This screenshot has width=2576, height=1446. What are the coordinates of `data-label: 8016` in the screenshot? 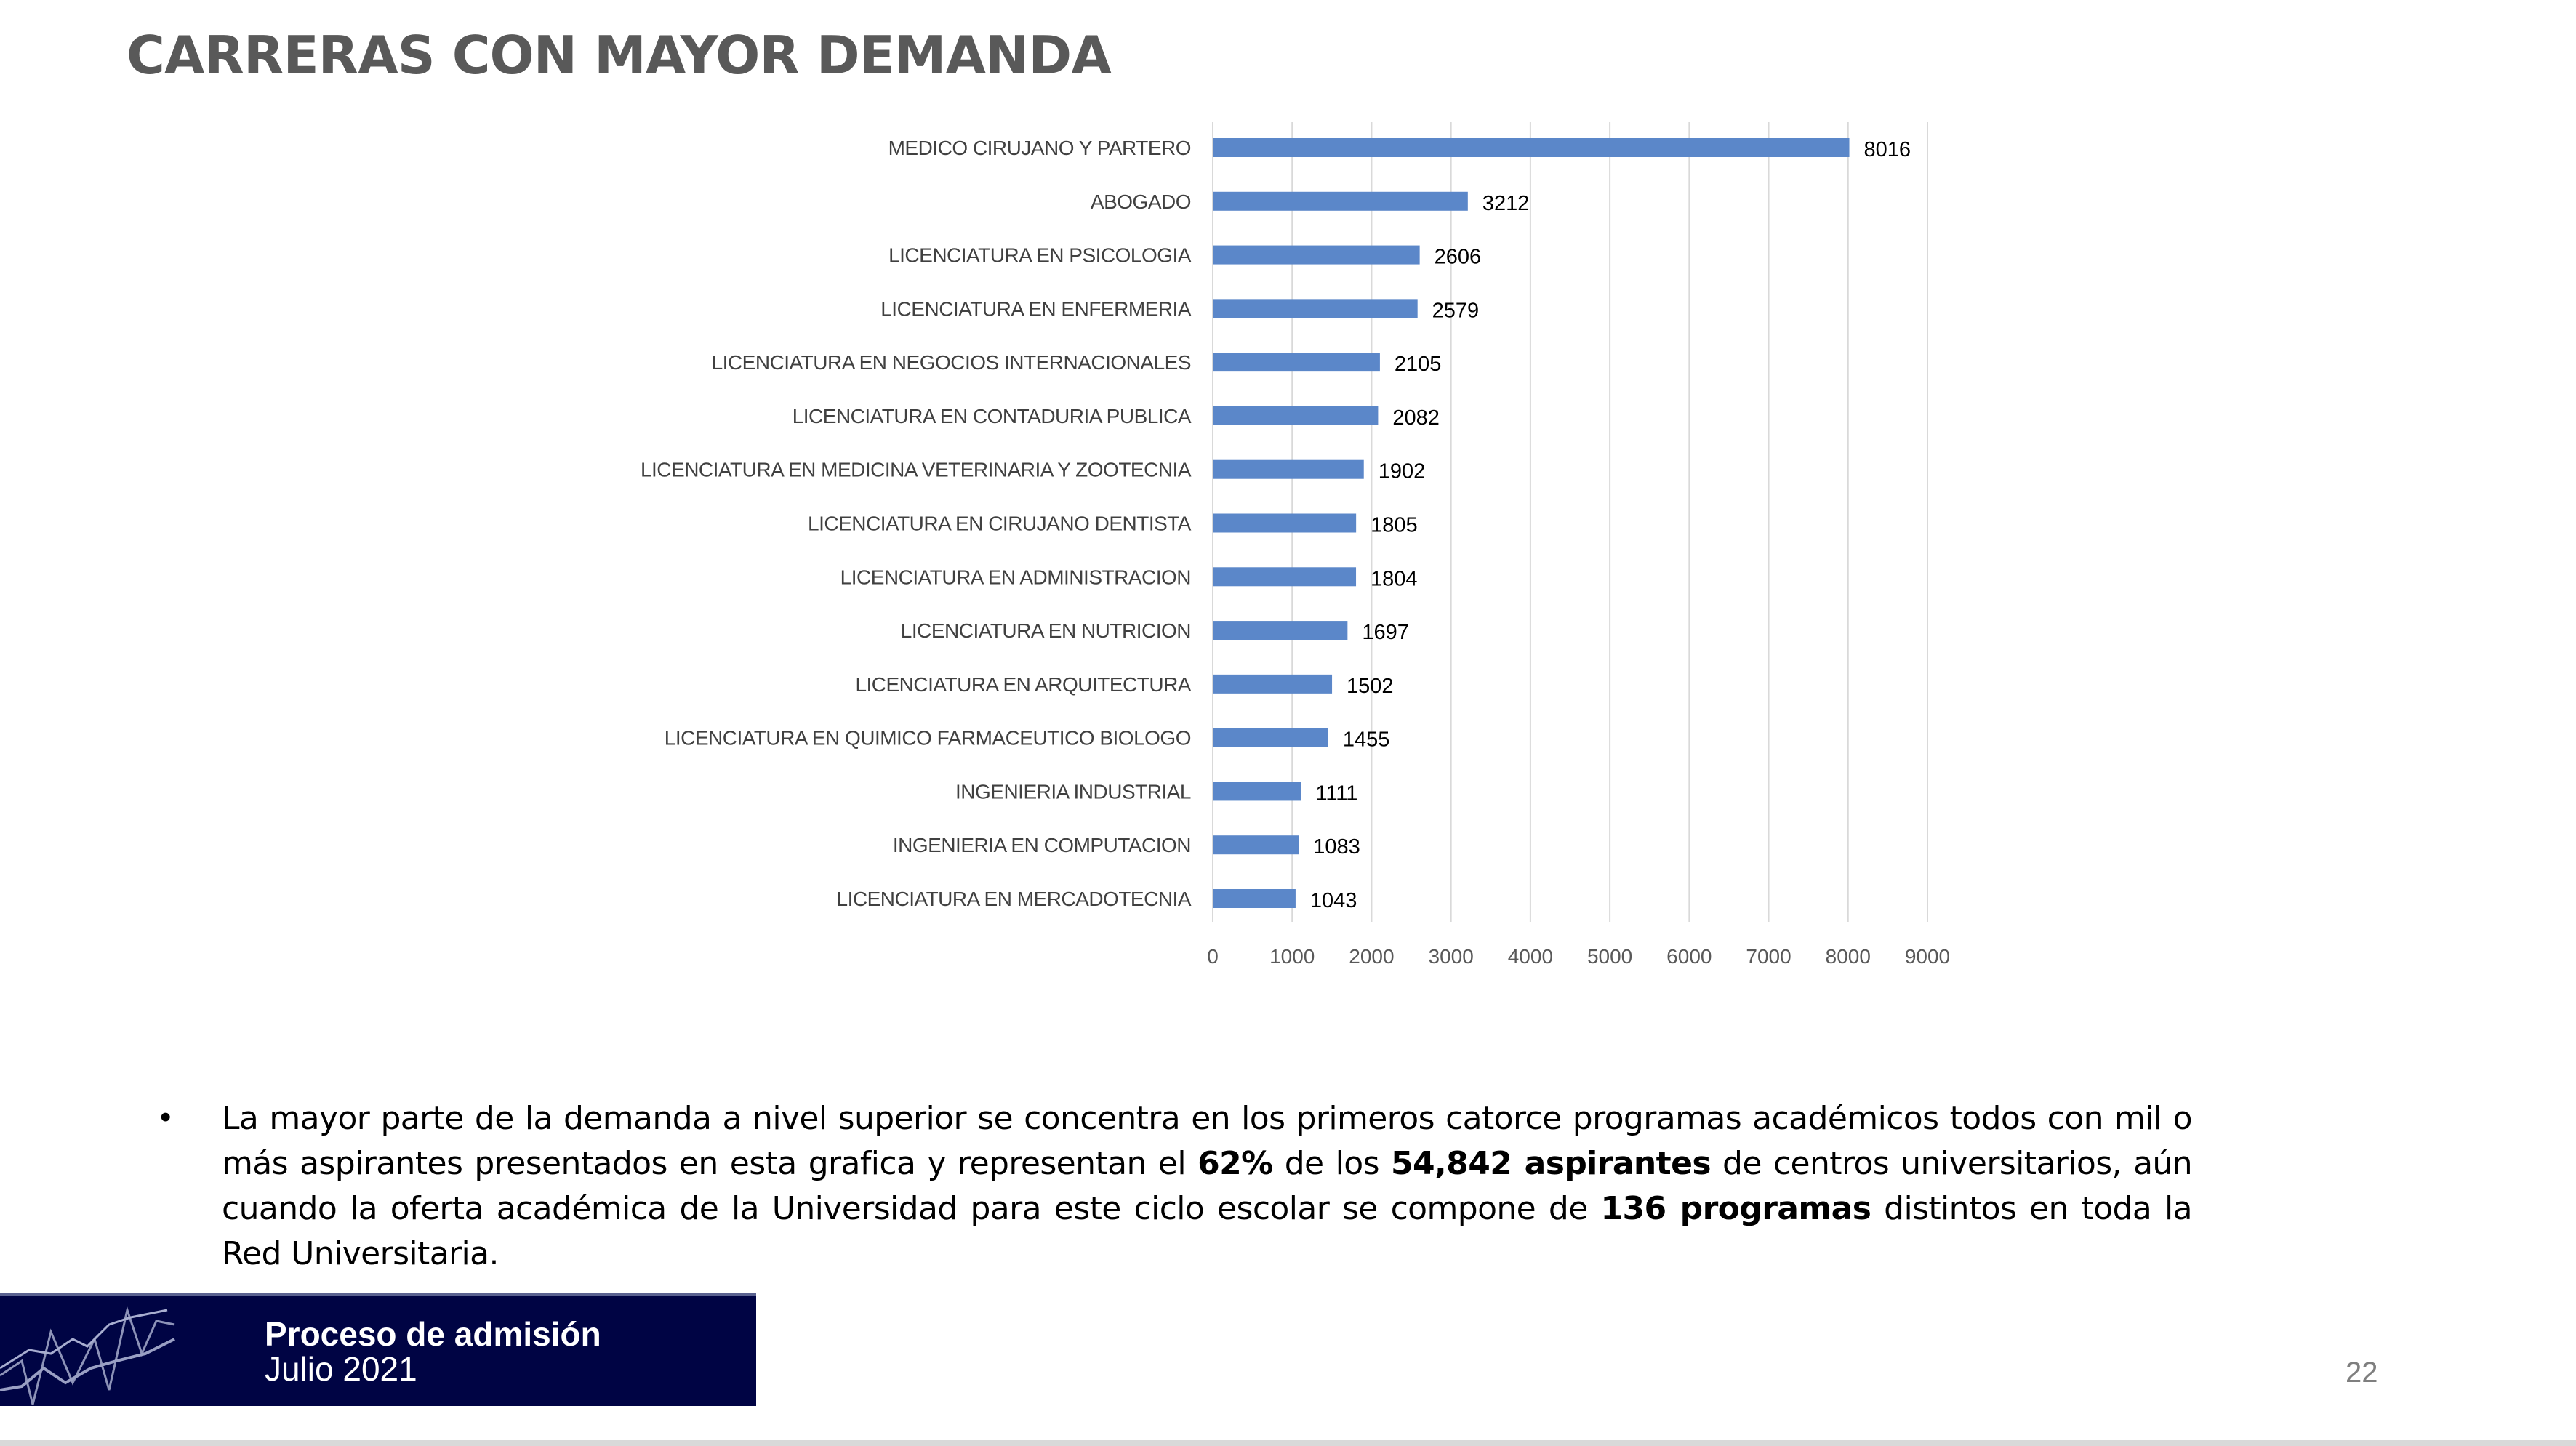 It's located at (1887, 149).